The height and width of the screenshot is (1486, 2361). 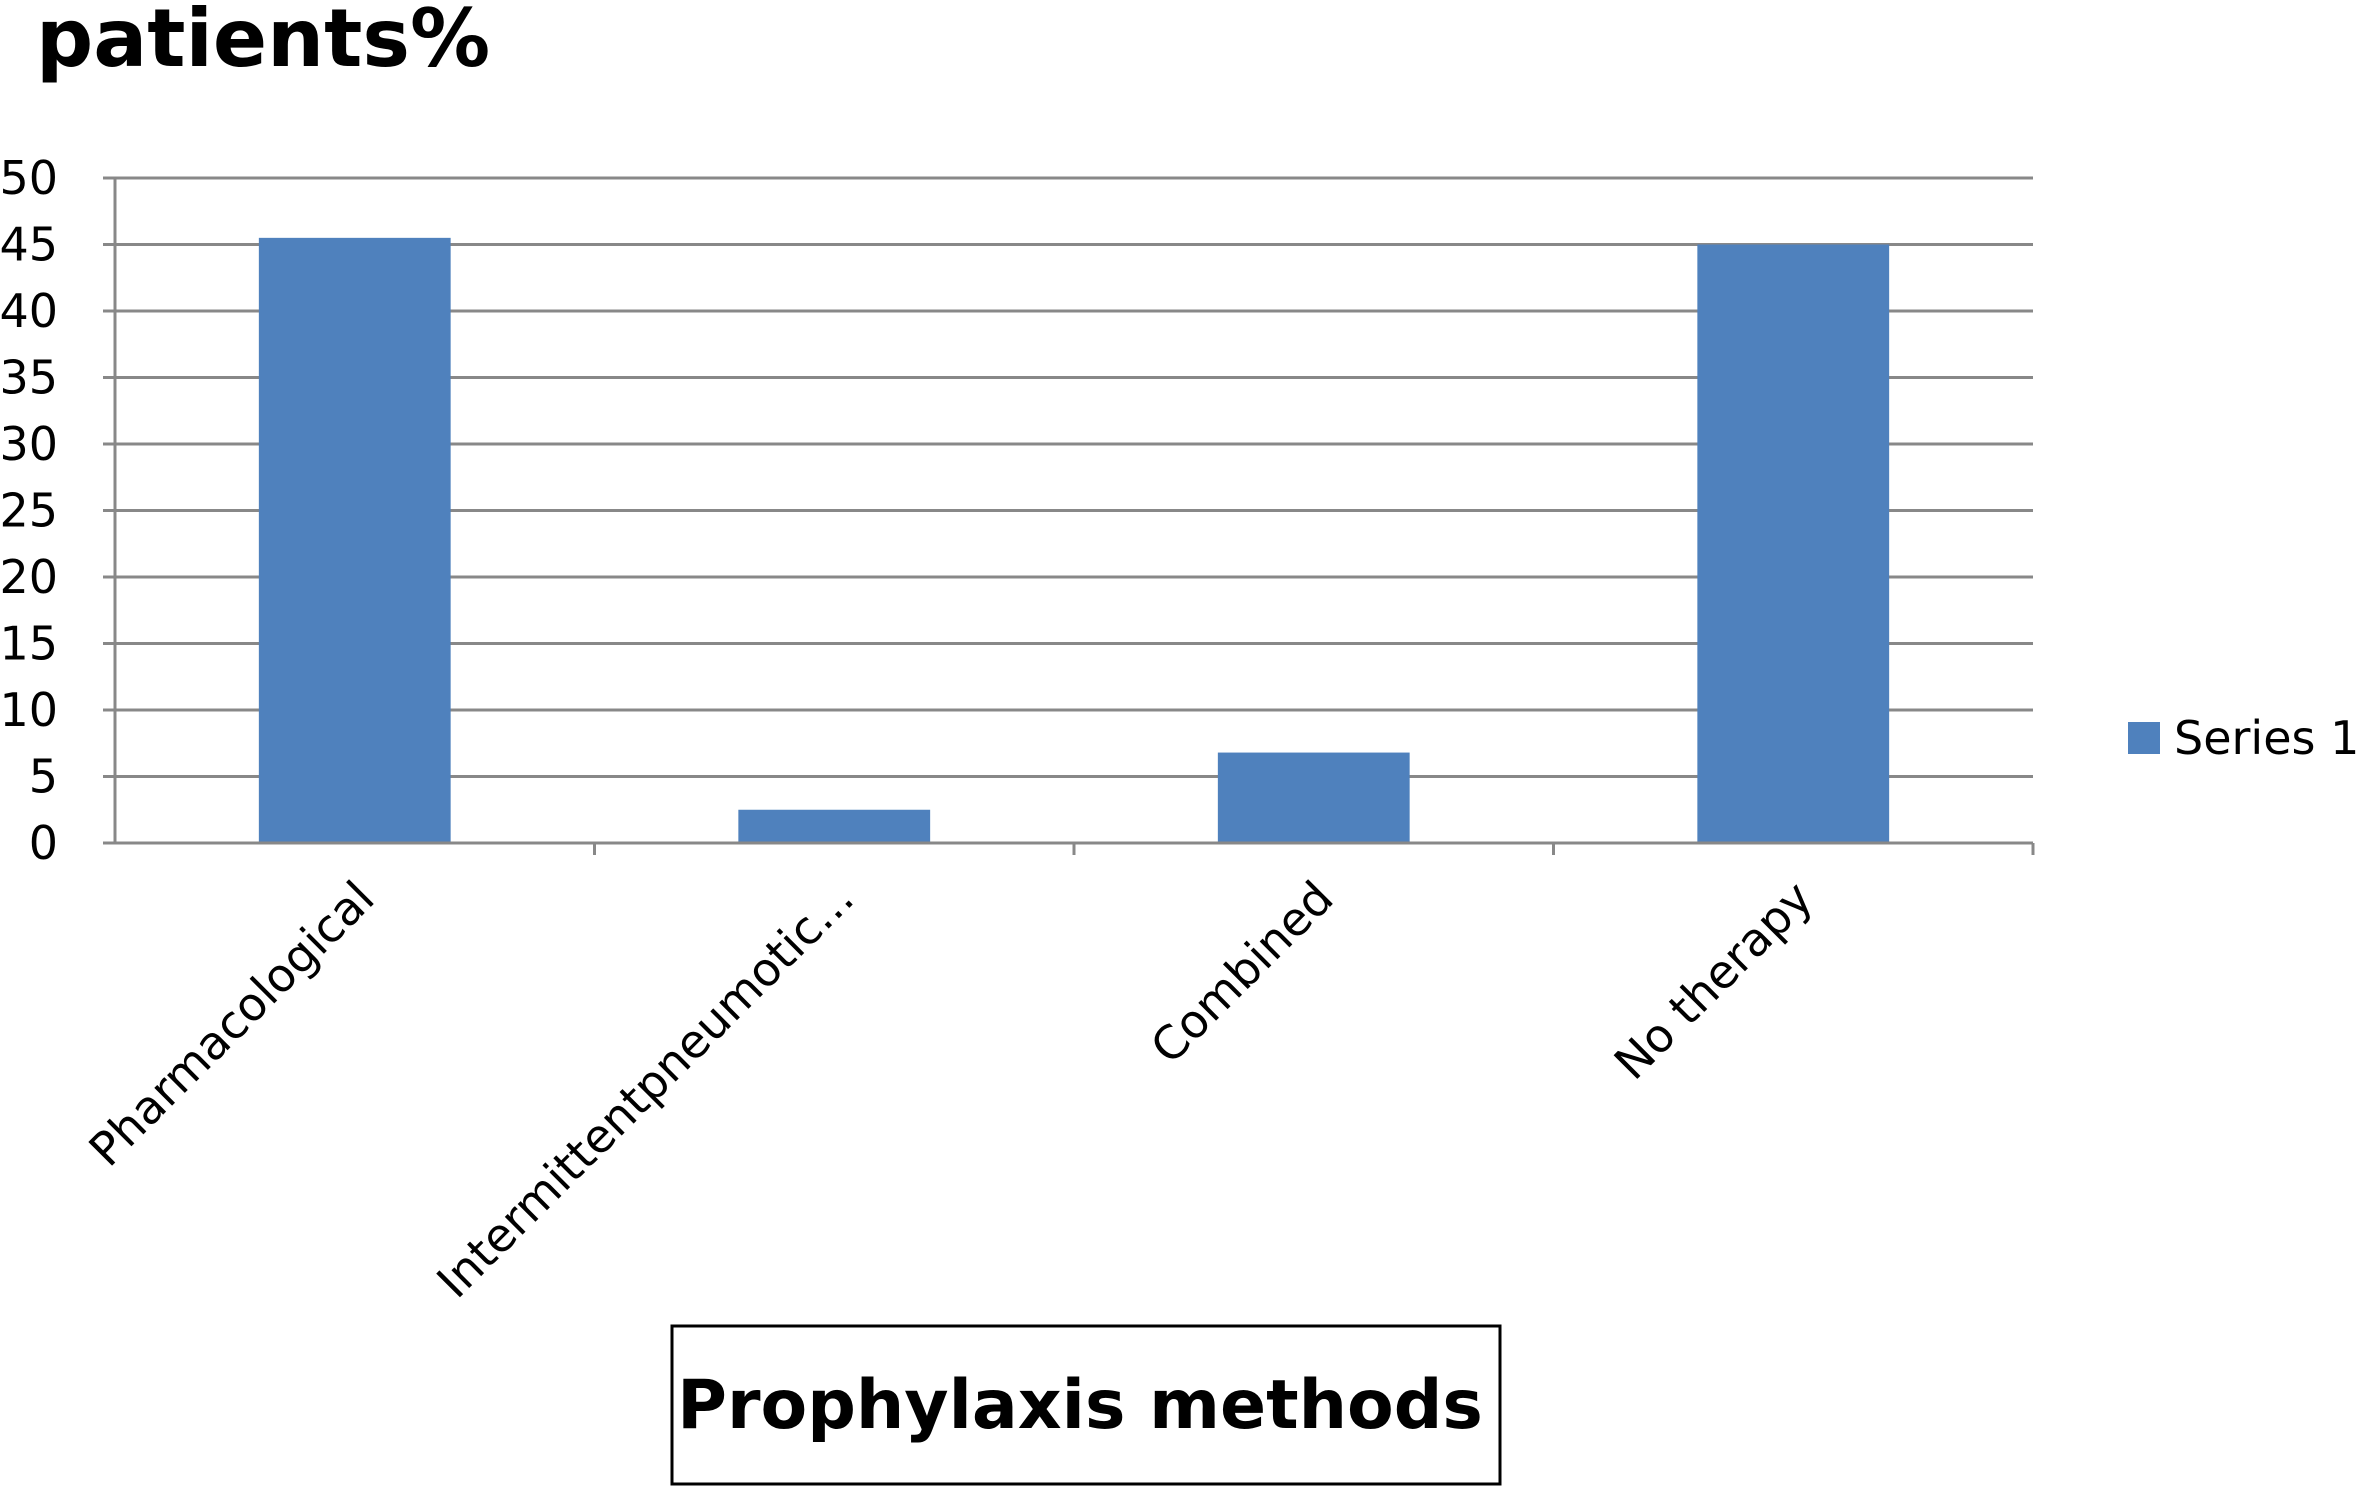 What do you see at coordinates (29, 644) in the screenshot?
I see `y-tick-label: 15` at bounding box center [29, 644].